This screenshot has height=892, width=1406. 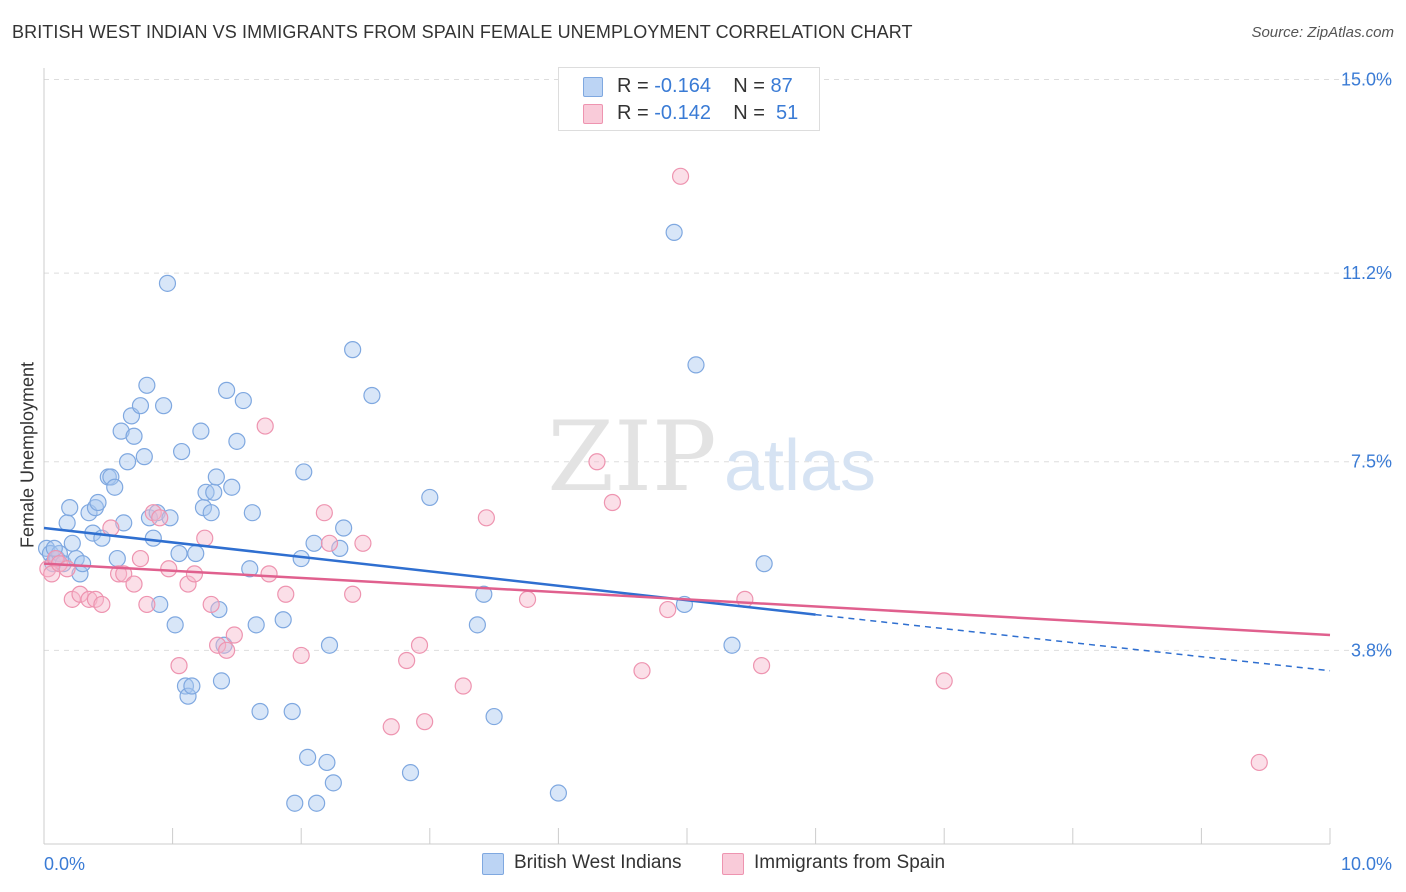 What do you see at coordinates (800, 466) in the screenshot?
I see `watermark-atlas: atlas` at bounding box center [800, 466].